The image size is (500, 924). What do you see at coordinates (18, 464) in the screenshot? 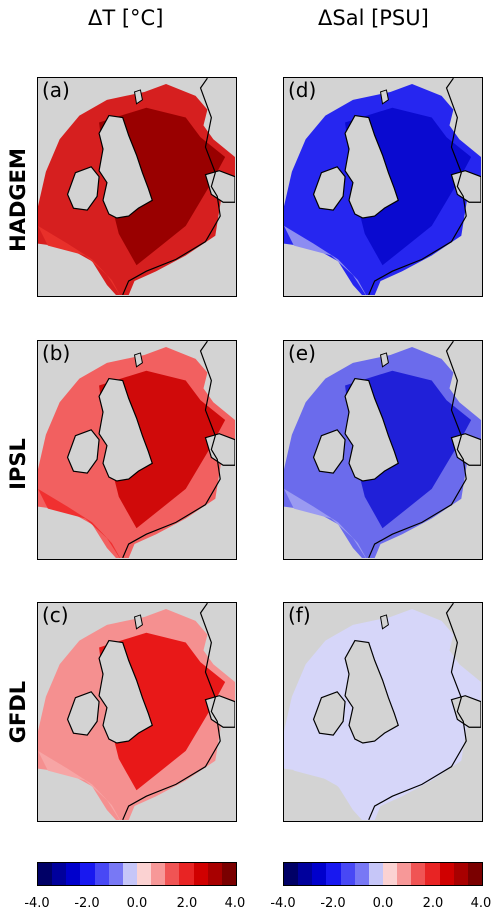
I see `row-label-ipsl: IPSL` at bounding box center [18, 464].